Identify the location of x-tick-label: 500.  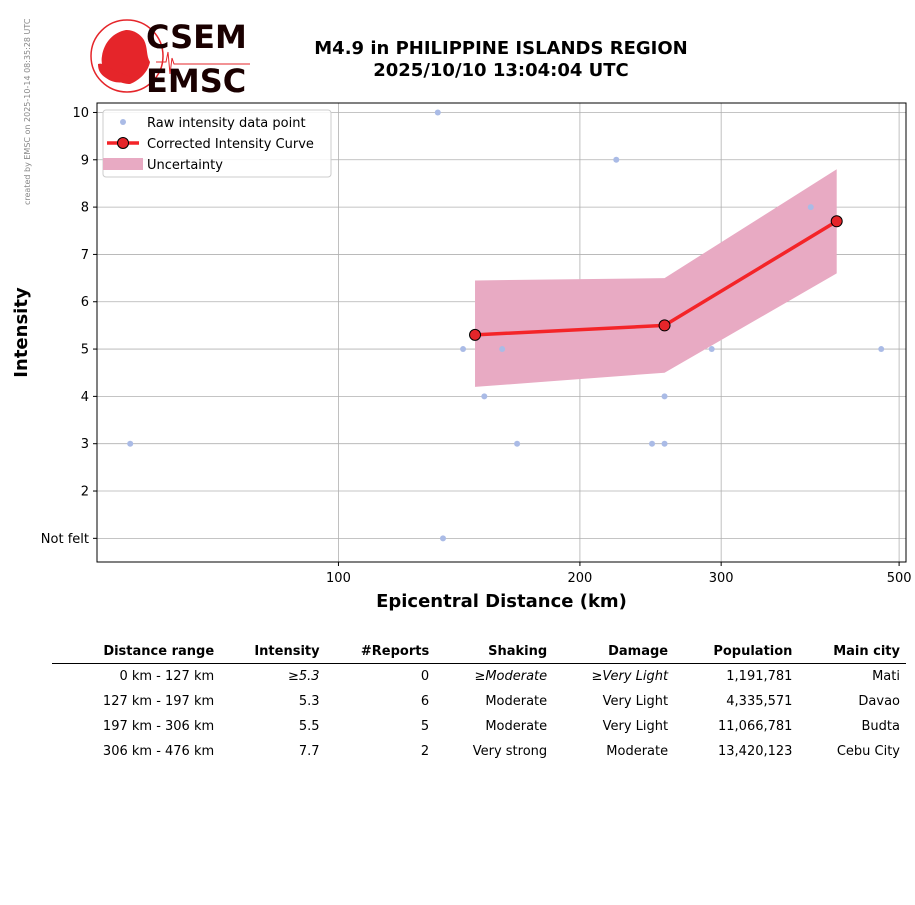
(899, 578).